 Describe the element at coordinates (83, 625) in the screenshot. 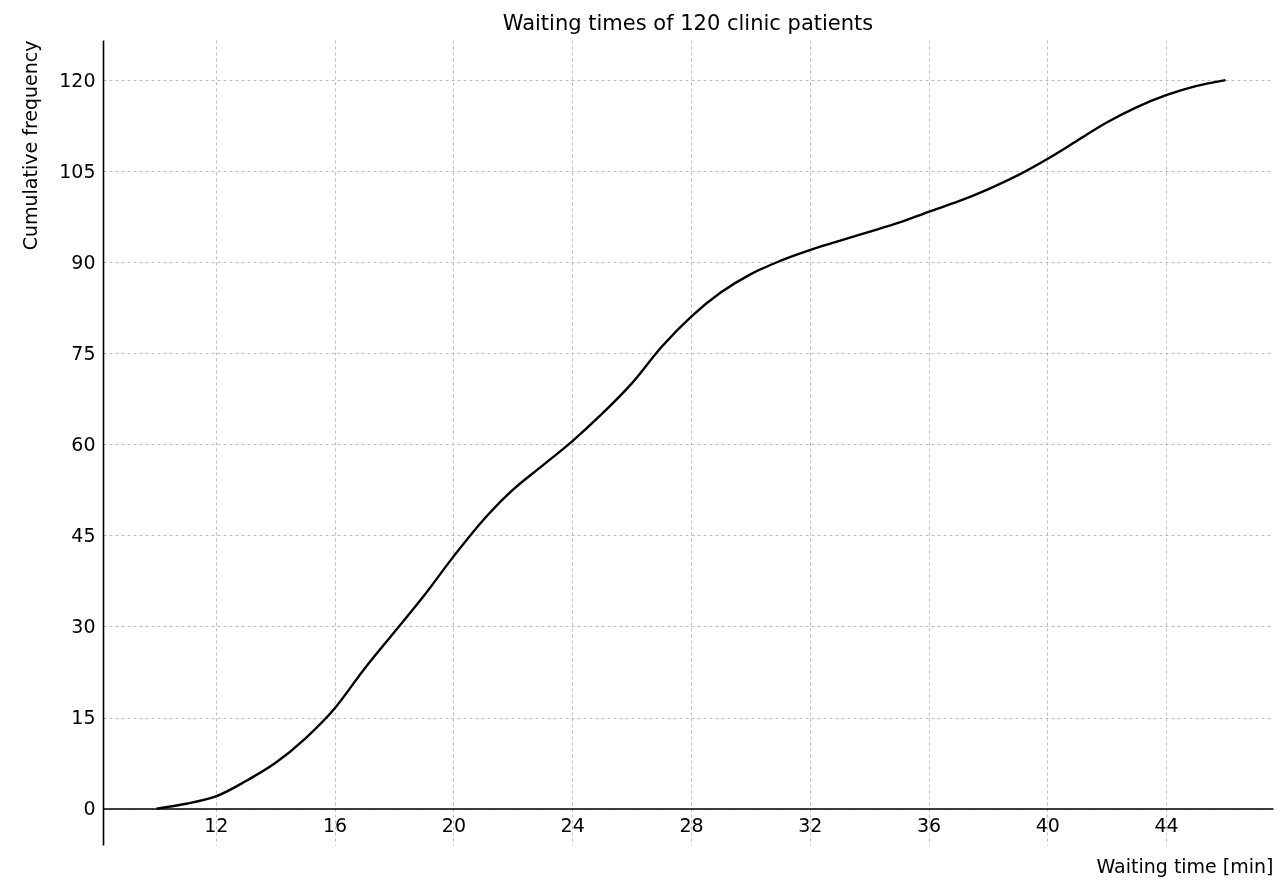

I see `y-tick-label: 30` at that location.